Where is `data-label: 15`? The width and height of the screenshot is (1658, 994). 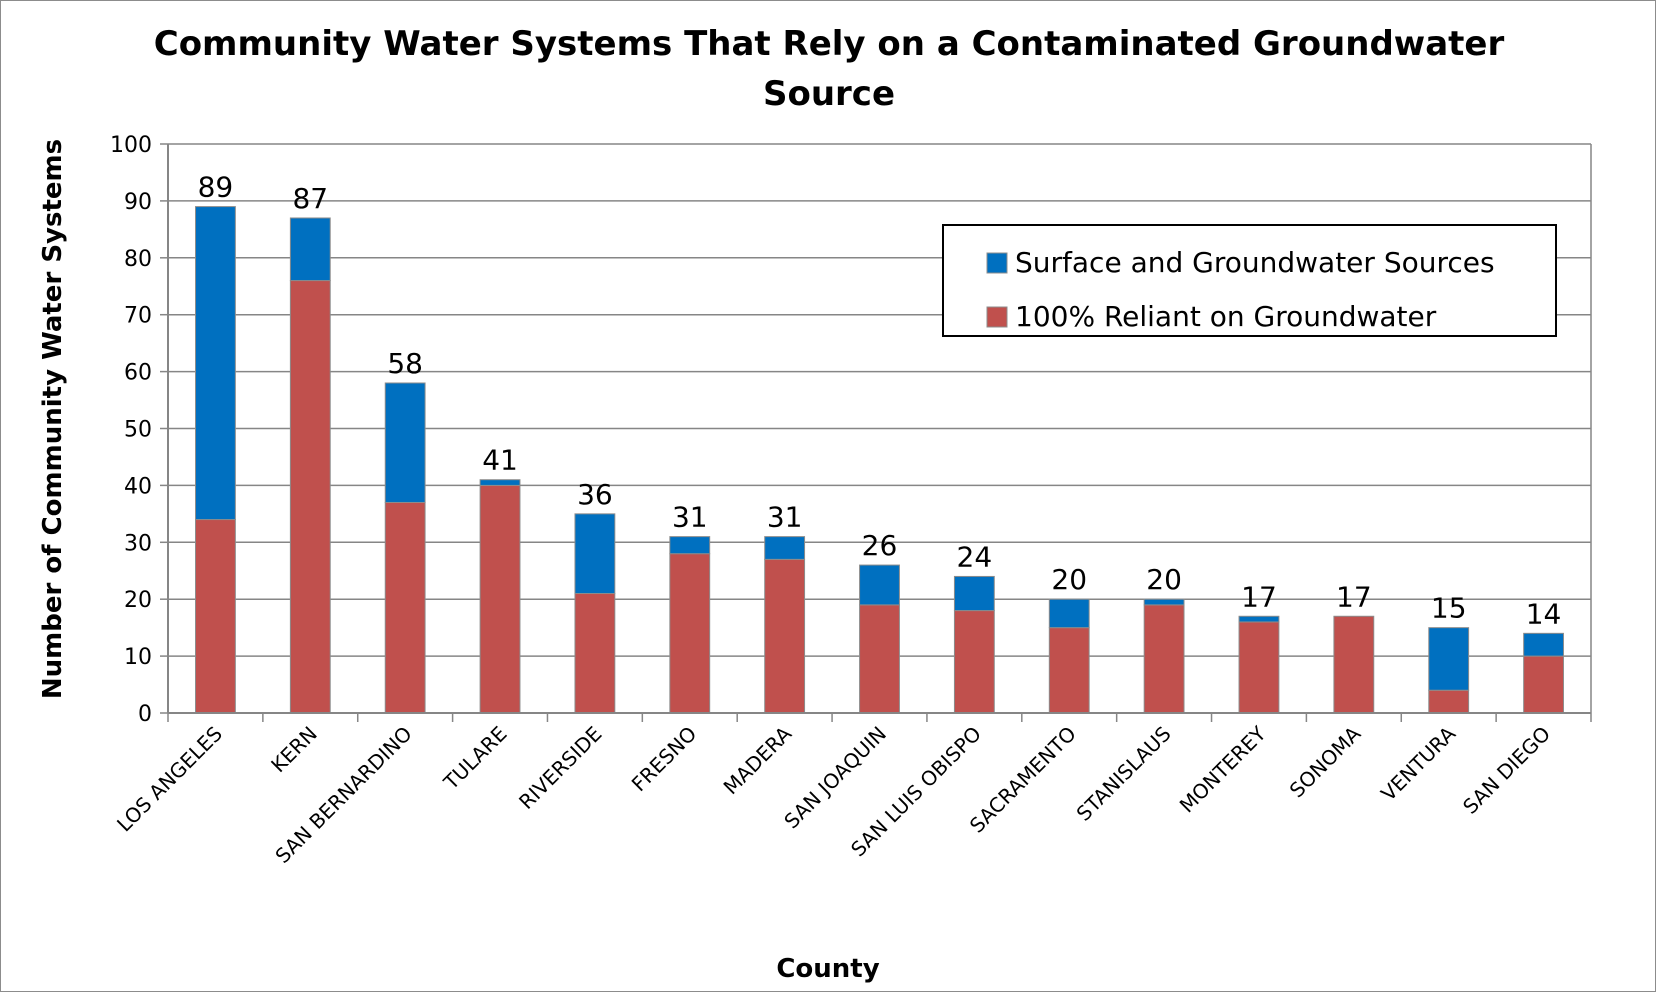 data-label: 15 is located at coordinates (1449, 608).